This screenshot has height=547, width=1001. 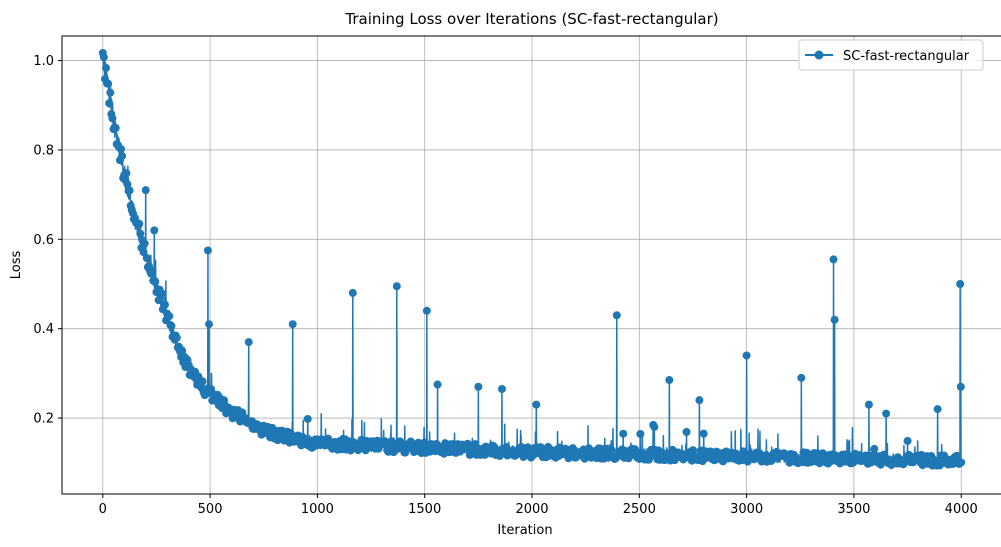 What do you see at coordinates (524, 530) in the screenshot?
I see `x-axis-label: Iteration` at bounding box center [524, 530].